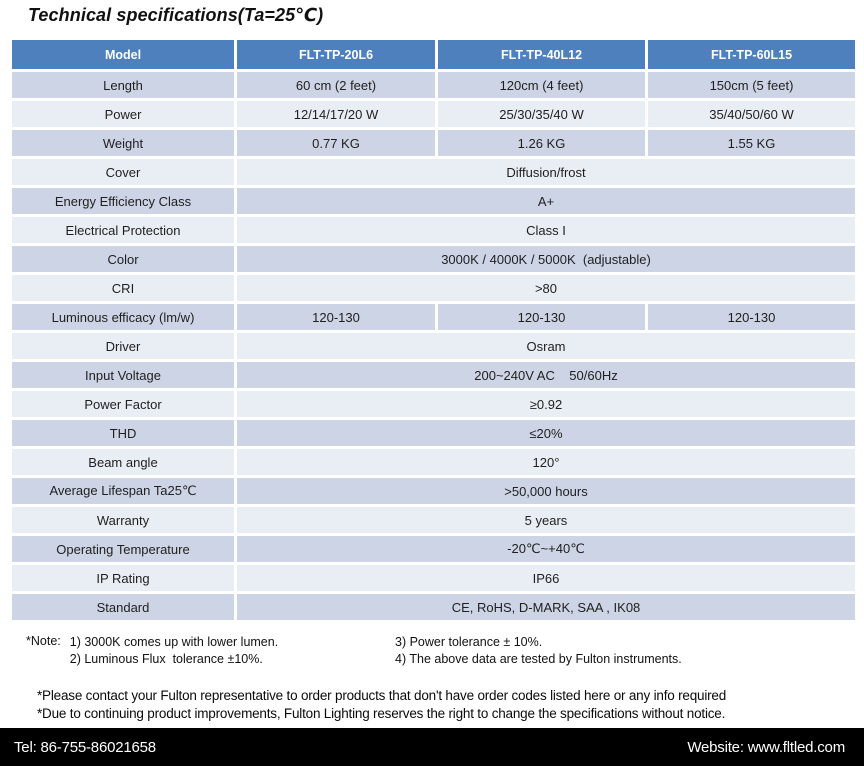 This screenshot has height=766, width=864. I want to click on page-title: Technical specifications(Ta=25℃), so click(176, 15).